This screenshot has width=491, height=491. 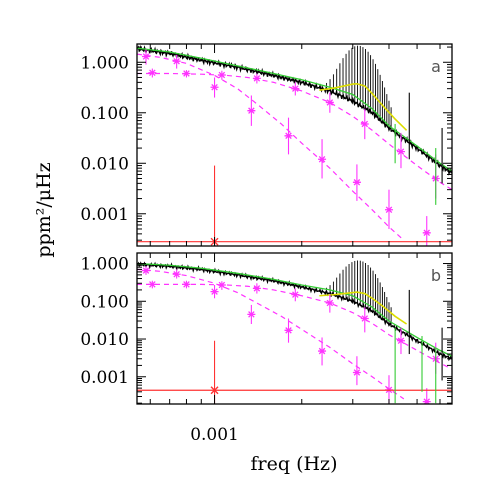 I want to click on noise-marker, so click(x=214, y=390).